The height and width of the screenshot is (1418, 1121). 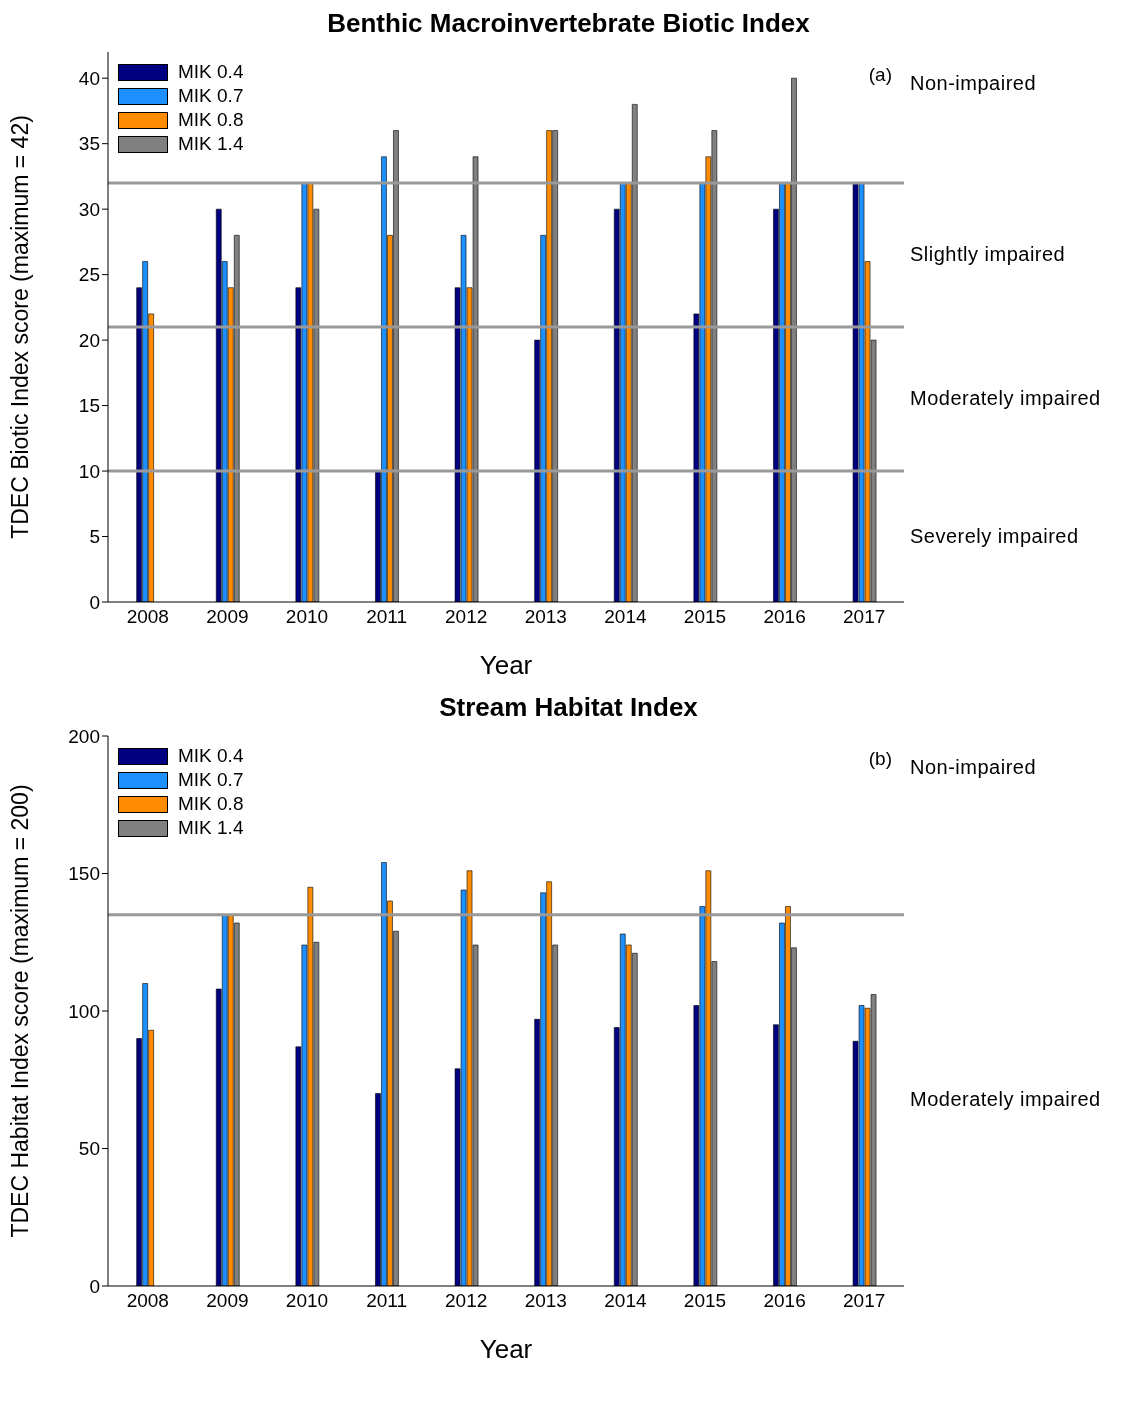 What do you see at coordinates (20, 327) in the screenshot?
I see `y-axis-title: TDEC Biotic Index score (maximum = 42)` at bounding box center [20, 327].